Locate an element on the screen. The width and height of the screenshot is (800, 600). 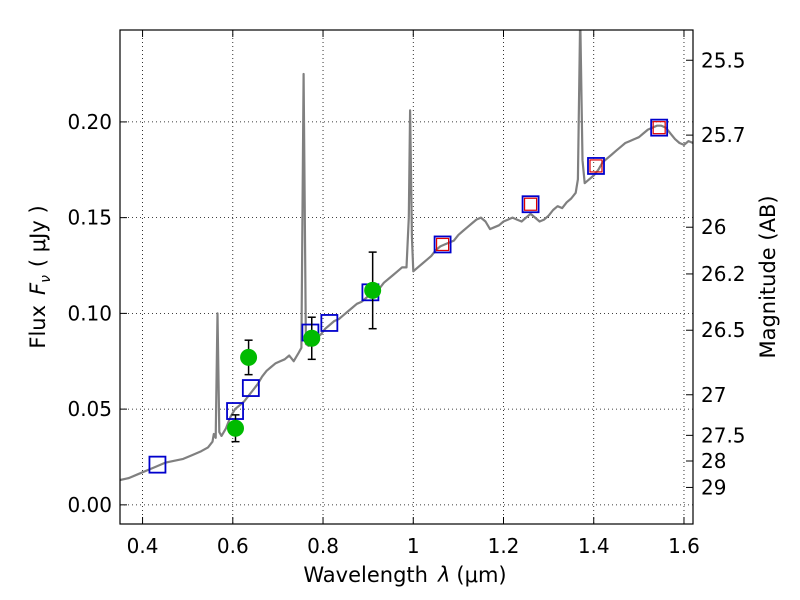
y-tick-label: 0.15 is located at coordinates (89, 218).